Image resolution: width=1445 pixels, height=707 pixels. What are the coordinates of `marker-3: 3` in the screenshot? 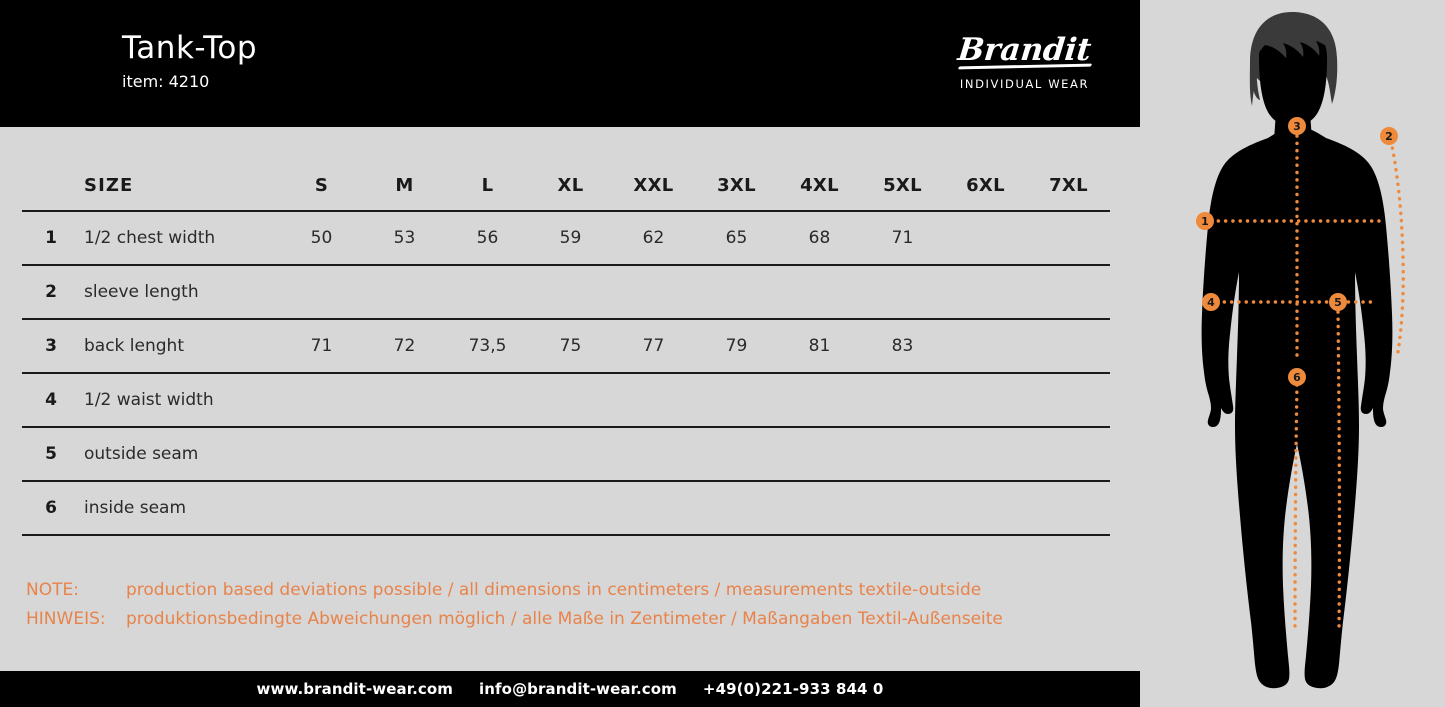 It's located at (1297, 126).